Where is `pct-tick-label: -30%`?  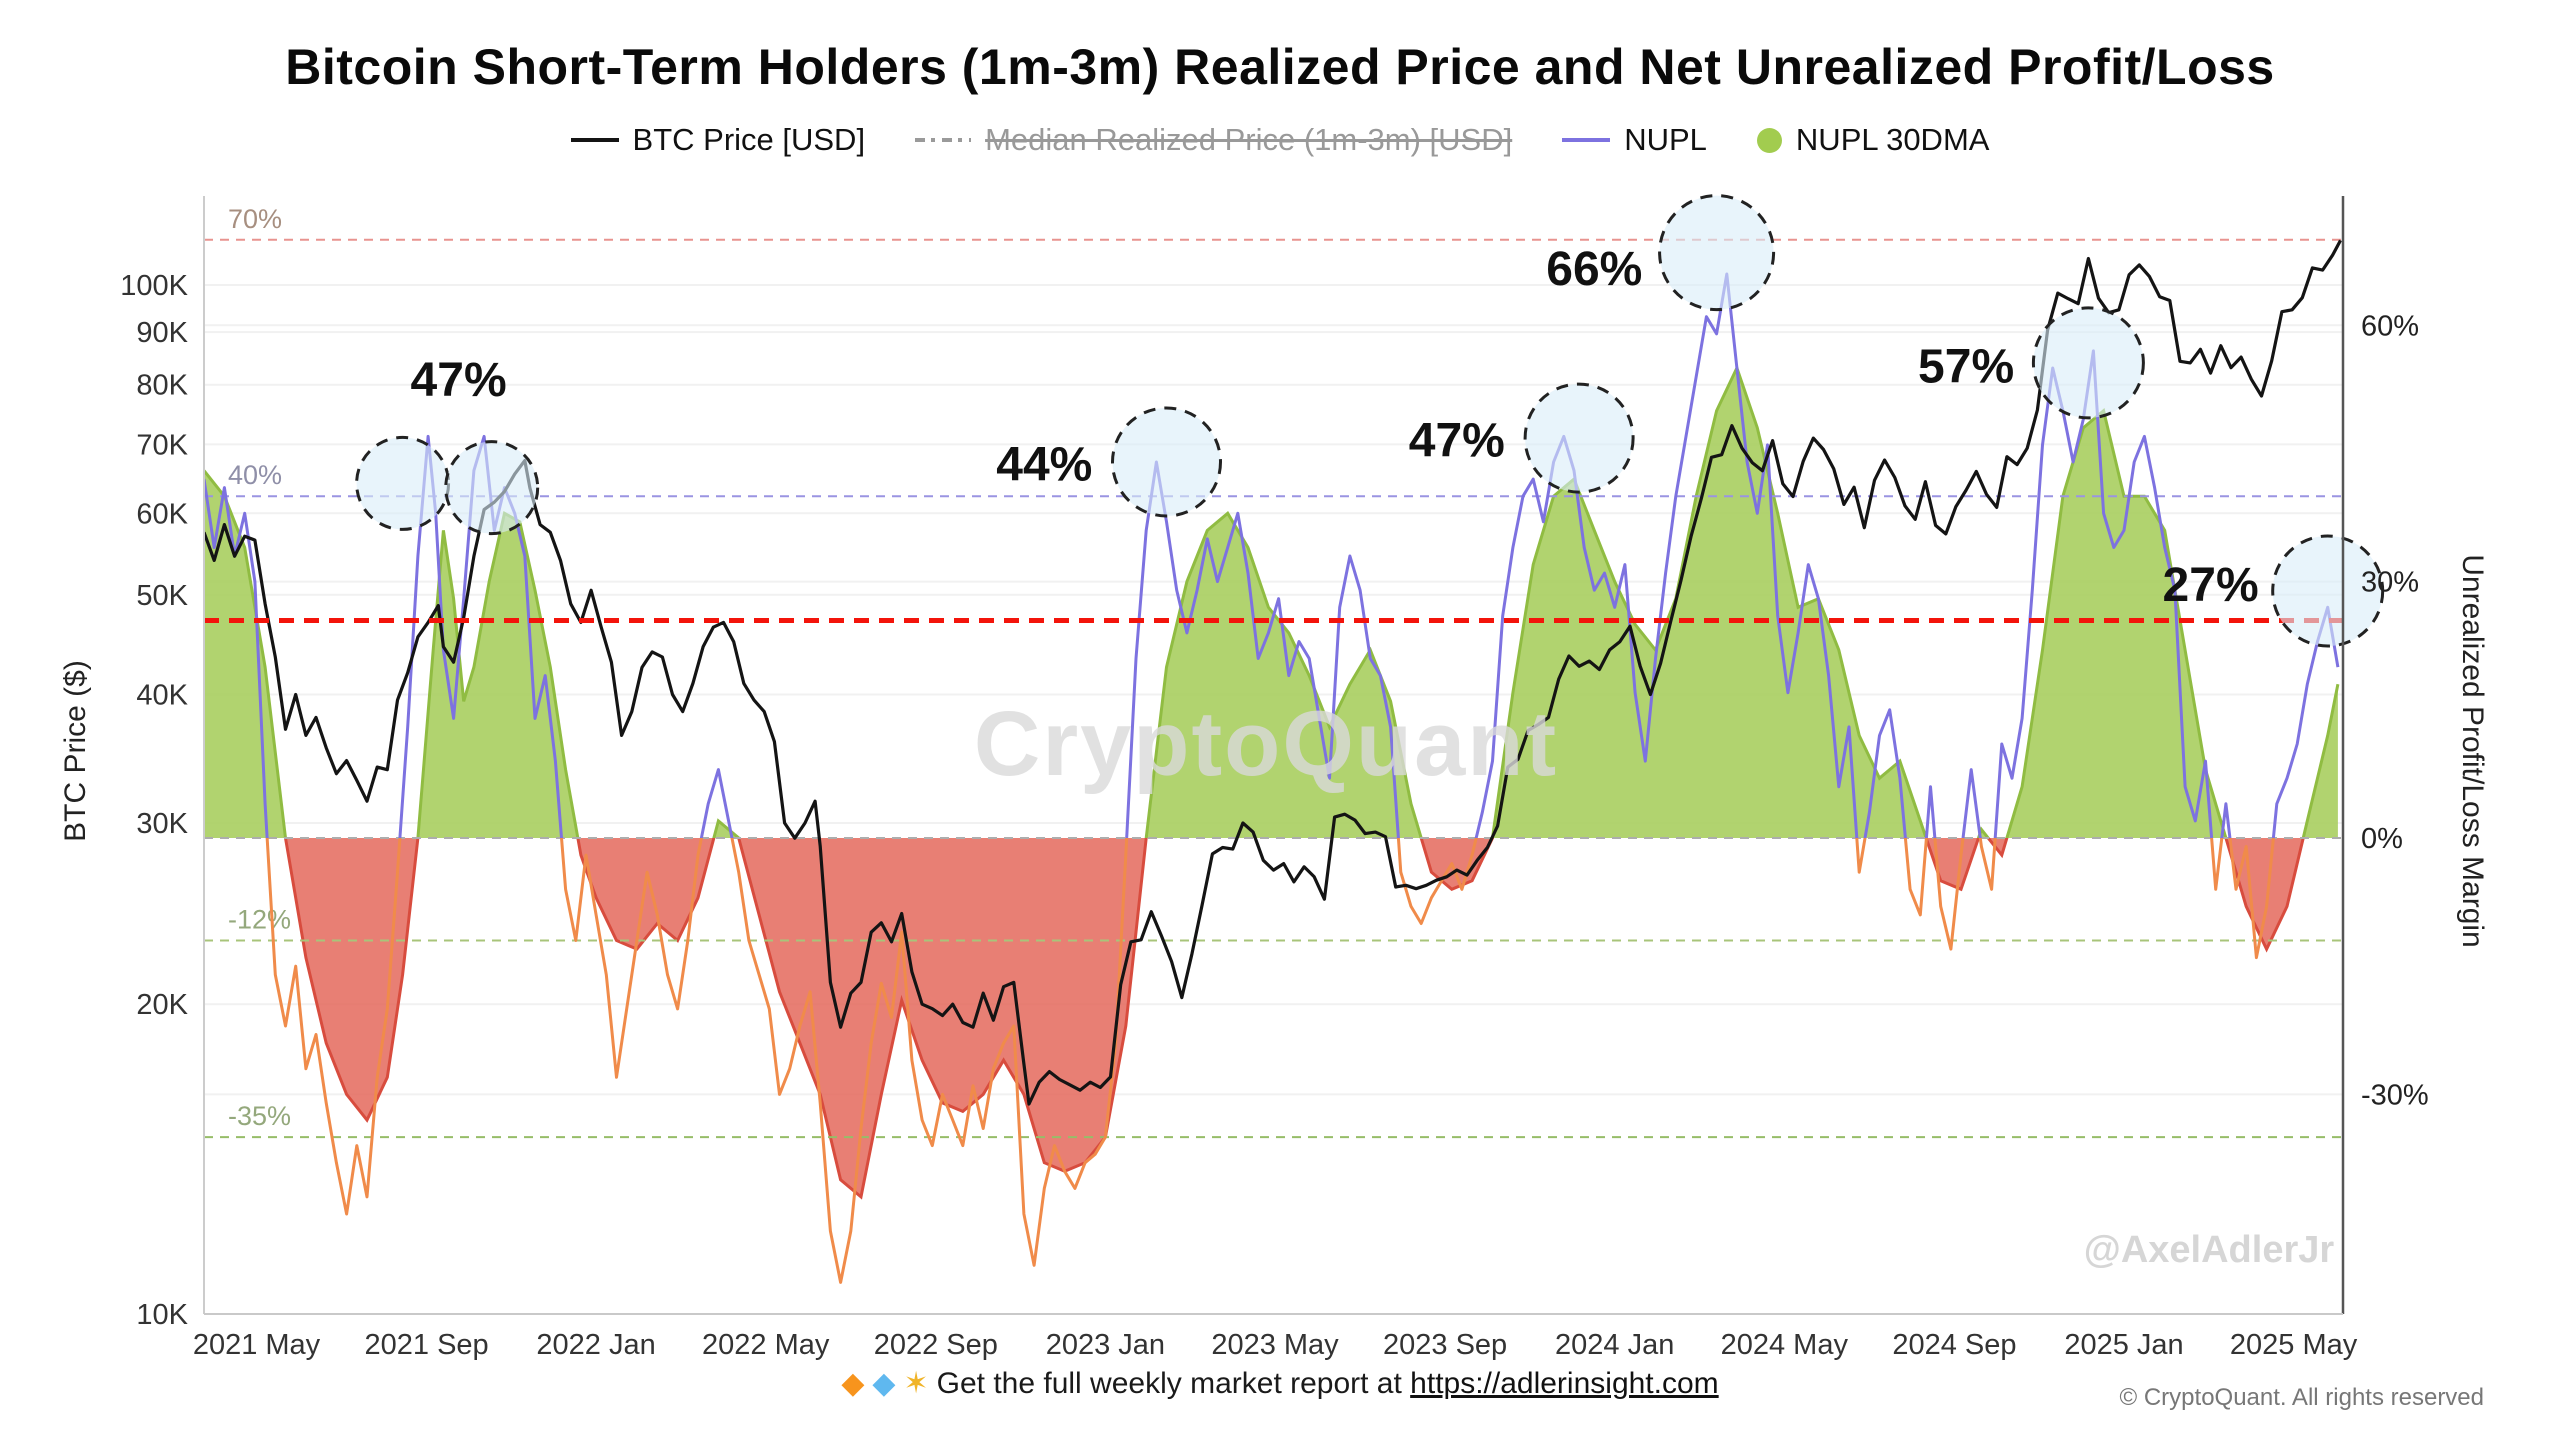
pct-tick-label: -30% is located at coordinates (2395, 1095).